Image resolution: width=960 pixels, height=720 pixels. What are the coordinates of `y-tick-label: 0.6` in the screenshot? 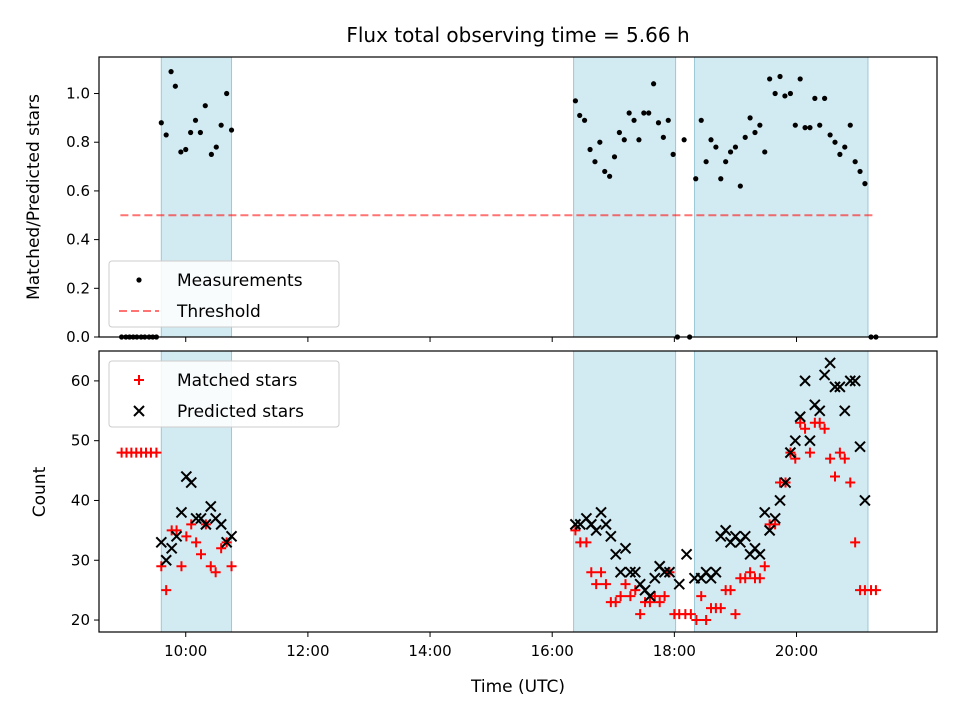 It's located at (78, 191).